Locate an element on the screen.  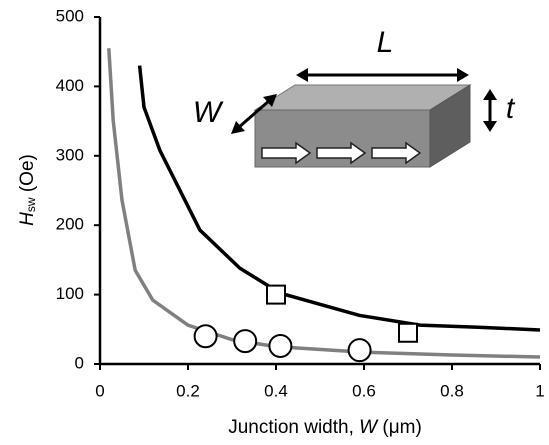
x-tick-label: 0.6 is located at coordinates (364, 390).